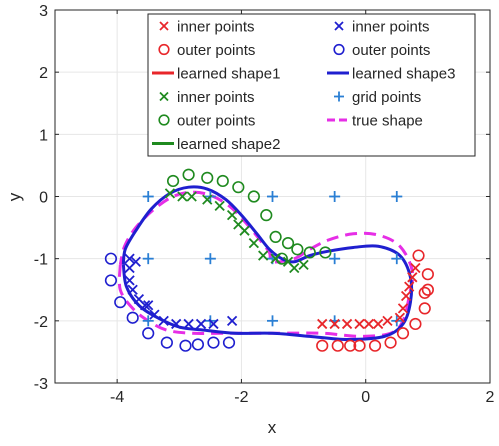  I want to click on y-tick-label: 0, so click(43, 198).